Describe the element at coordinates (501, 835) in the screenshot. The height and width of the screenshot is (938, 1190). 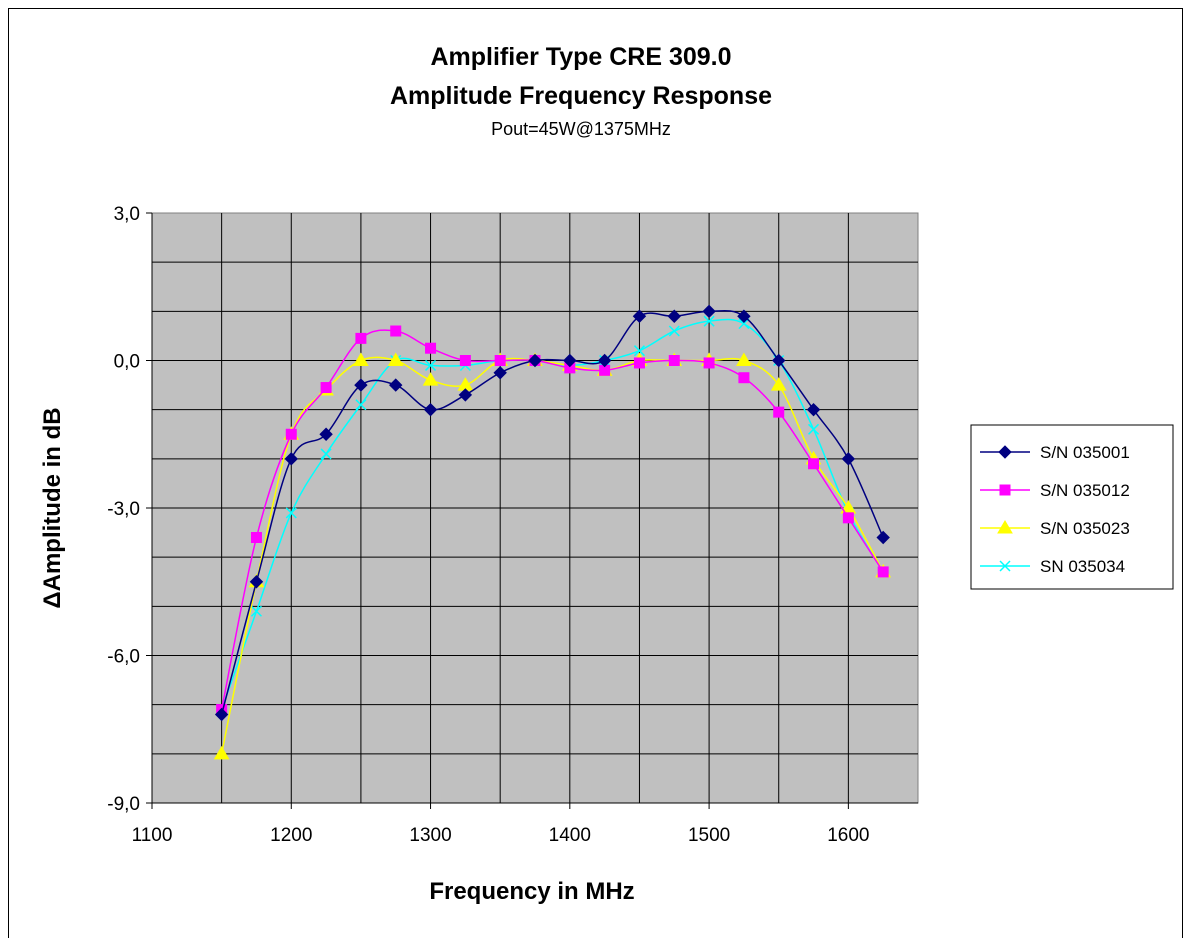
I see `x-tick-labels: 1100 1200 1300 1400 1500 1600` at that location.